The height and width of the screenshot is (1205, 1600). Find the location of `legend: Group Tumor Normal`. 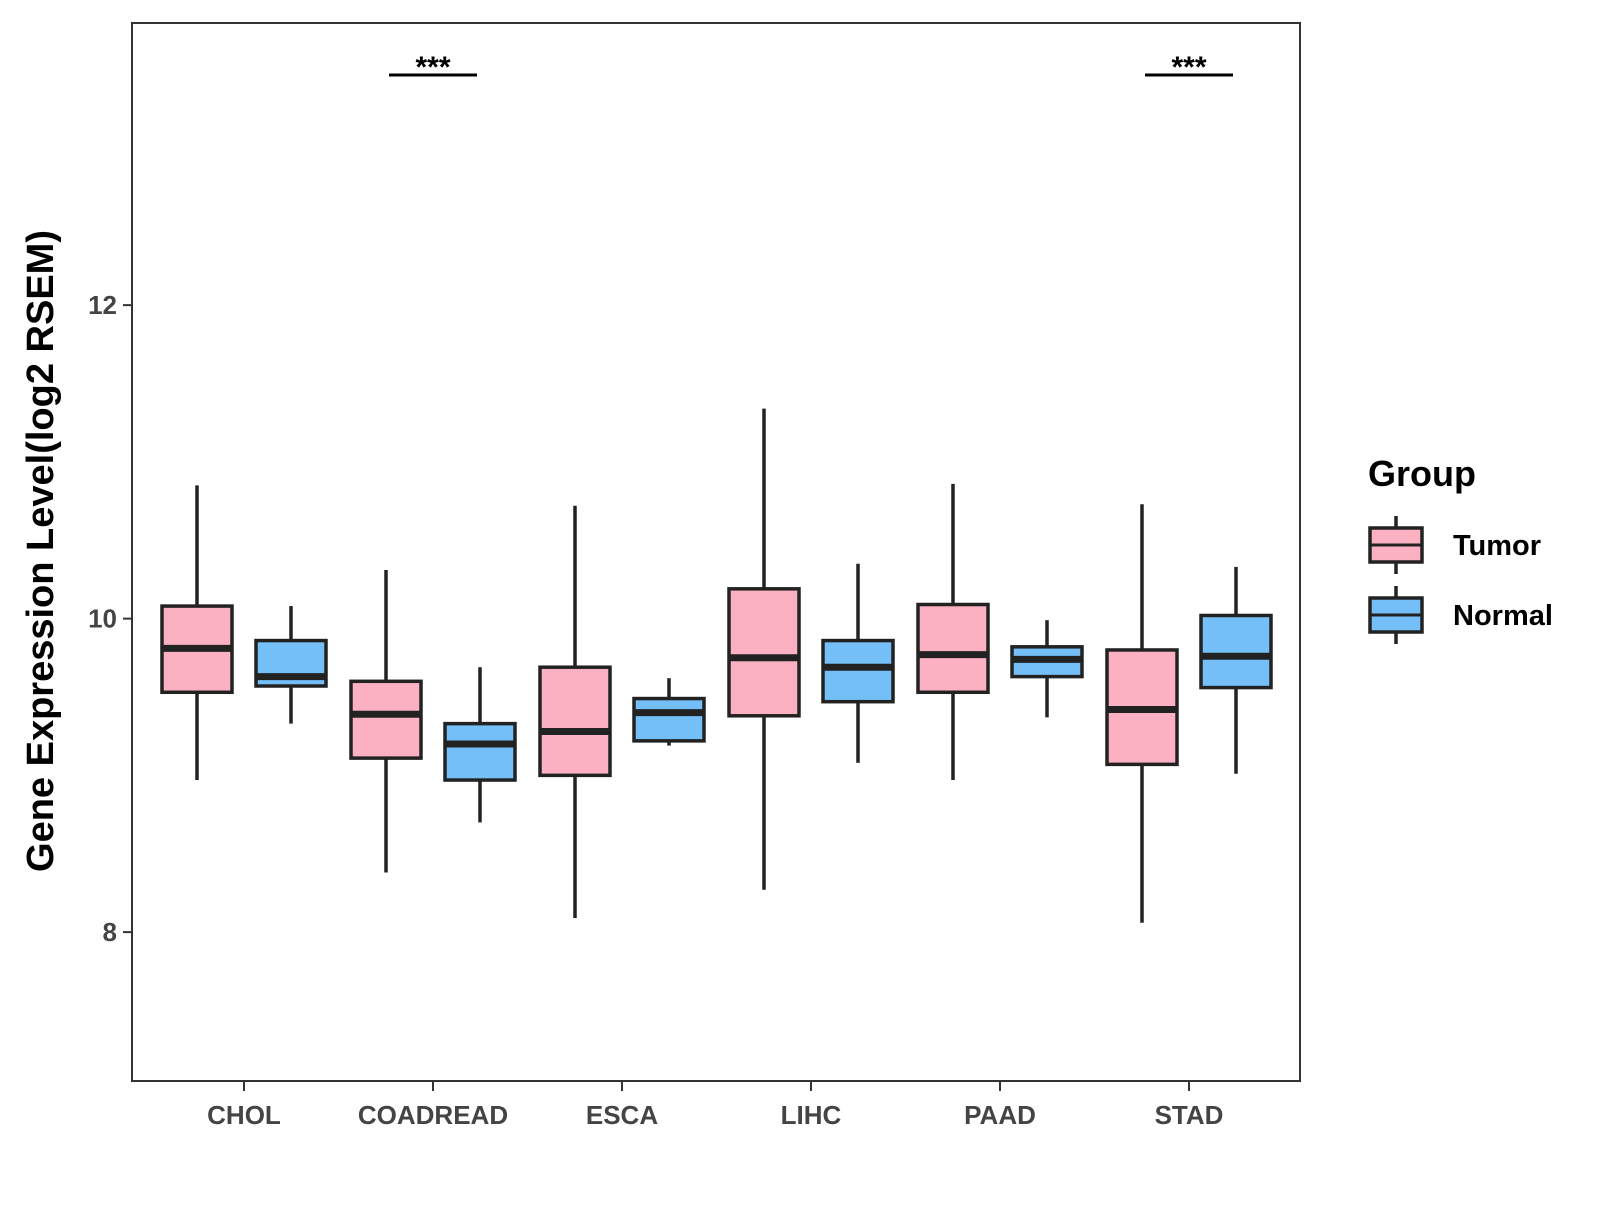

legend: Group Tumor Normal is located at coordinates (1460, 548).